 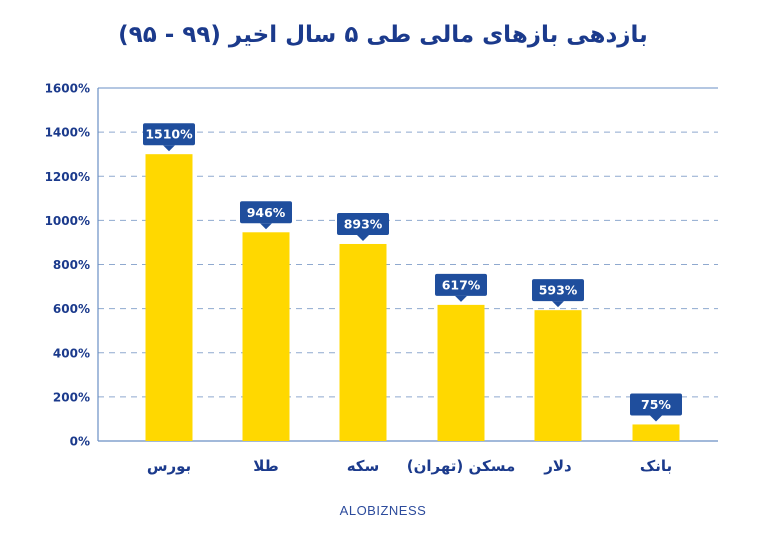 What do you see at coordinates (363, 466) in the screenshot?
I see `x-tick-label: سکه` at bounding box center [363, 466].